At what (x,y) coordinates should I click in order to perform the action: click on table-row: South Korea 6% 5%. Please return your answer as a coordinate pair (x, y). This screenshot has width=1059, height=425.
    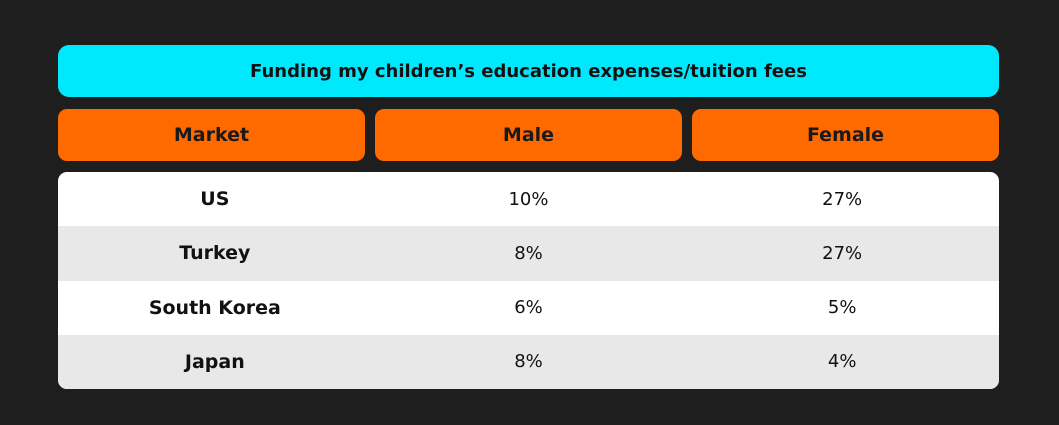
    Looking at the image, I should click on (528, 308).